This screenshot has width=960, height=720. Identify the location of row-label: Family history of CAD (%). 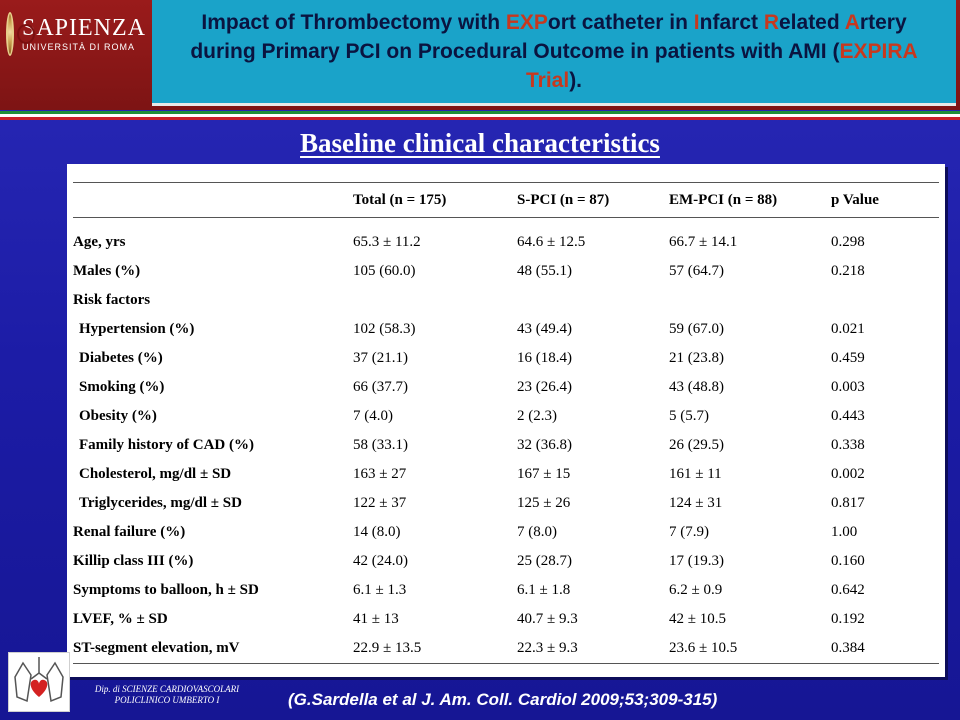
(166, 445).